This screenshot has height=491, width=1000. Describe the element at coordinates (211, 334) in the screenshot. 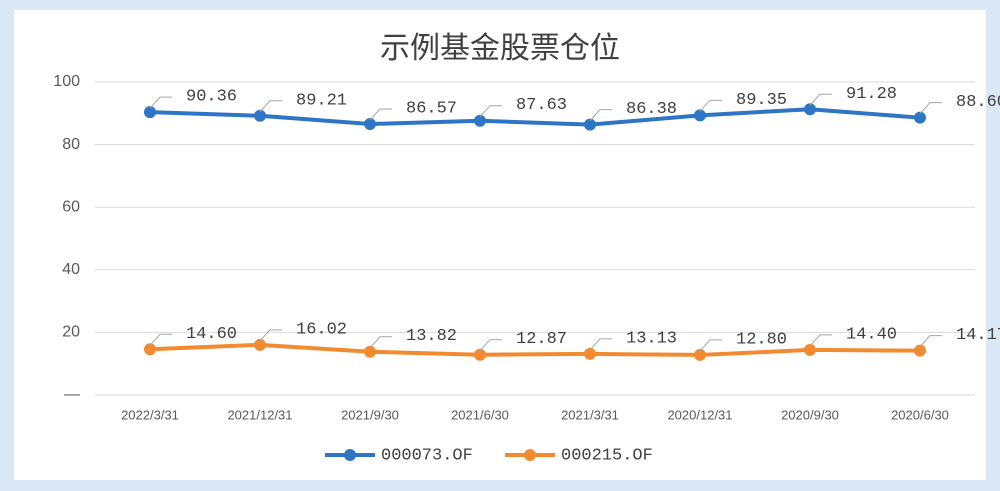

I see `value-label: 14.60` at that location.